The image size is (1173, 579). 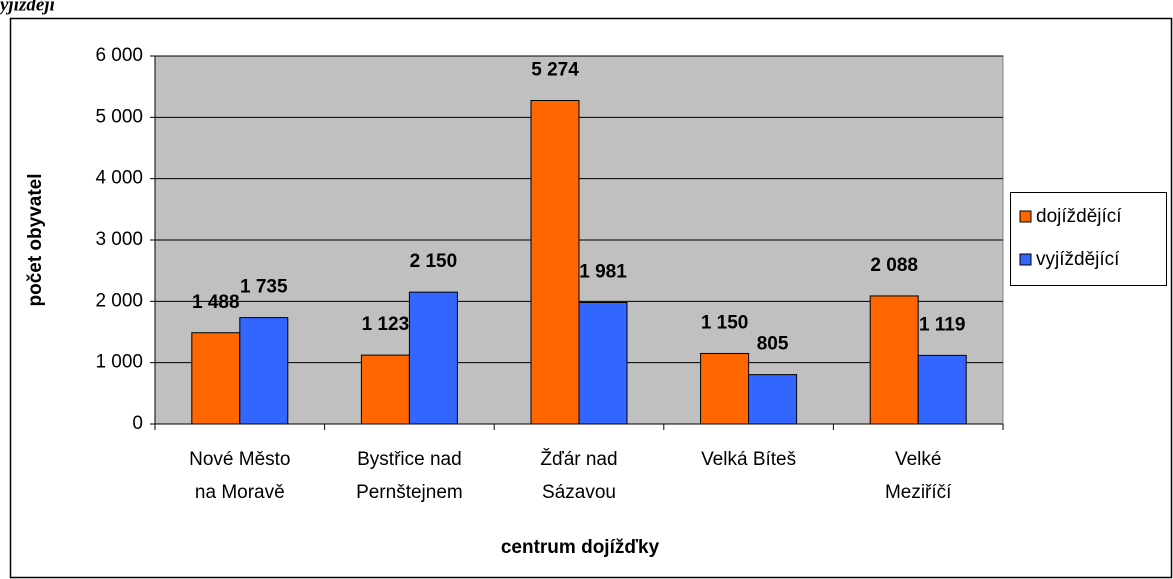 What do you see at coordinates (216, 302) in the screenshot?
I see `value-label: 1 488` at bounding box center [216, 302].